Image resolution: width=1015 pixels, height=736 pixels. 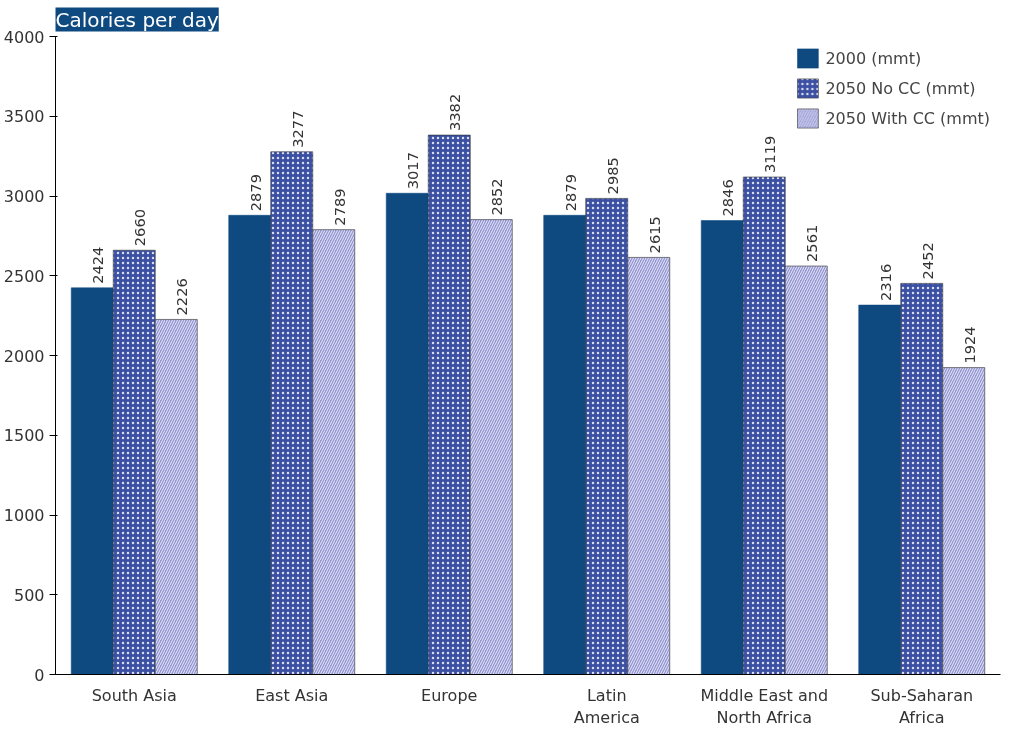 What do you see at coordinates (728, 198) in the screenshot?
I see `data-label: 2846` at bounding box center [728, 198].